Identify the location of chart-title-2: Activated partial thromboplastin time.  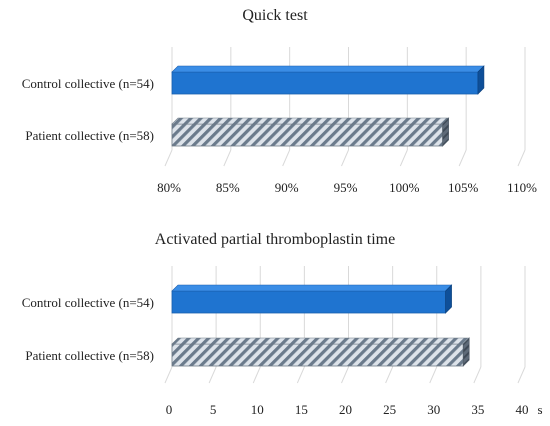
(275, 239).